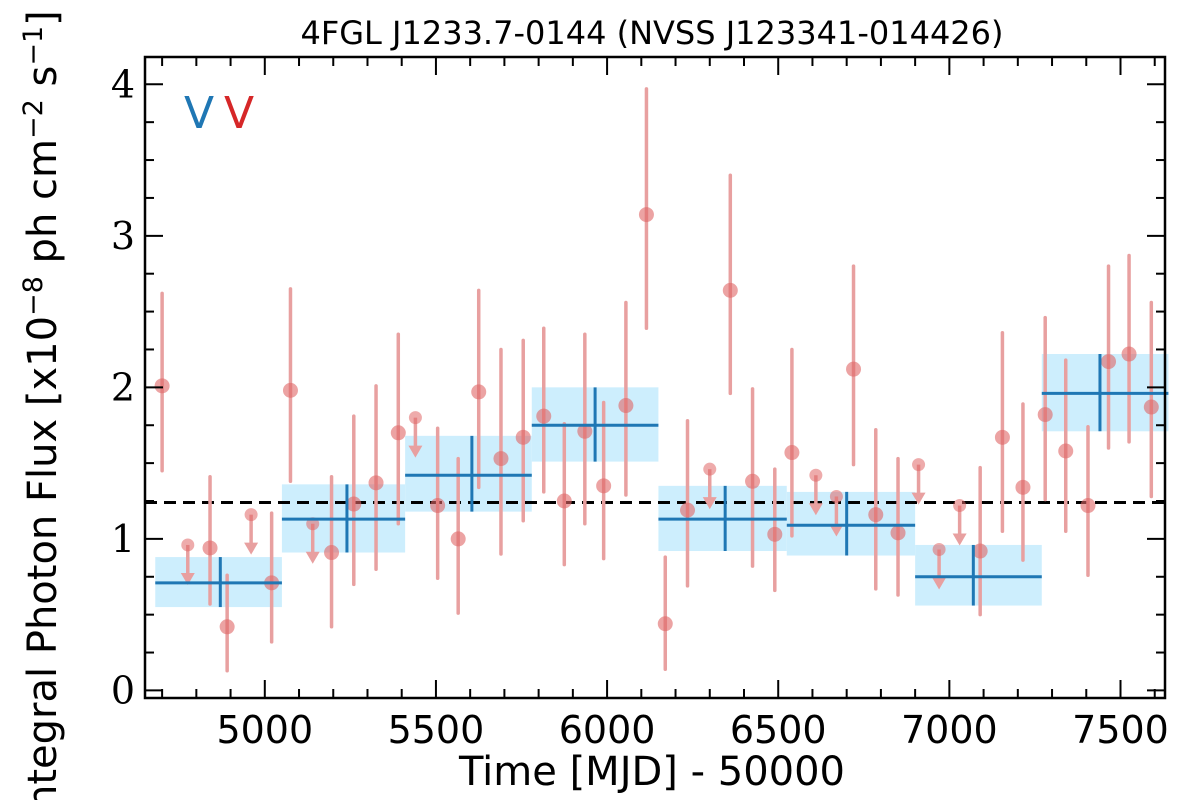 This screenshot has width=1200, height=800. Describe the element at coordinates (651, 33) in the screenshot. I see `chart-title: 4FGL J1233.7-0144 (NVSS J123341-014426)` at that location.